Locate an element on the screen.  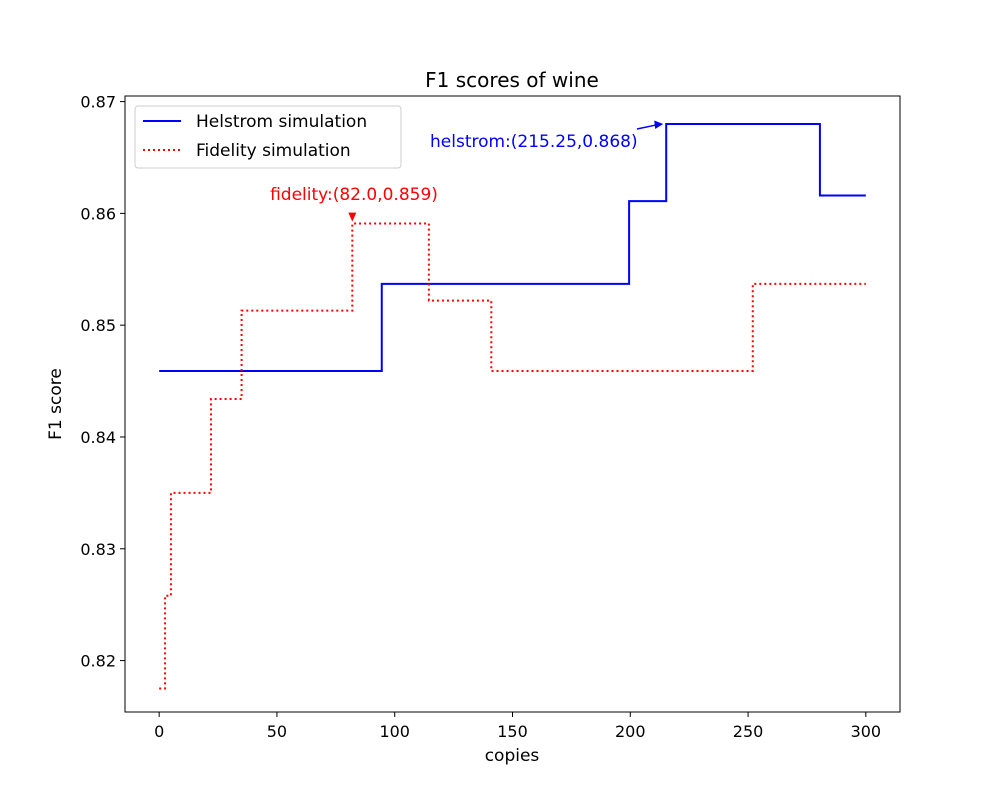
annotation-helstrom: helstrom:(215.25,0.868) is located at coordinates (534, 142).